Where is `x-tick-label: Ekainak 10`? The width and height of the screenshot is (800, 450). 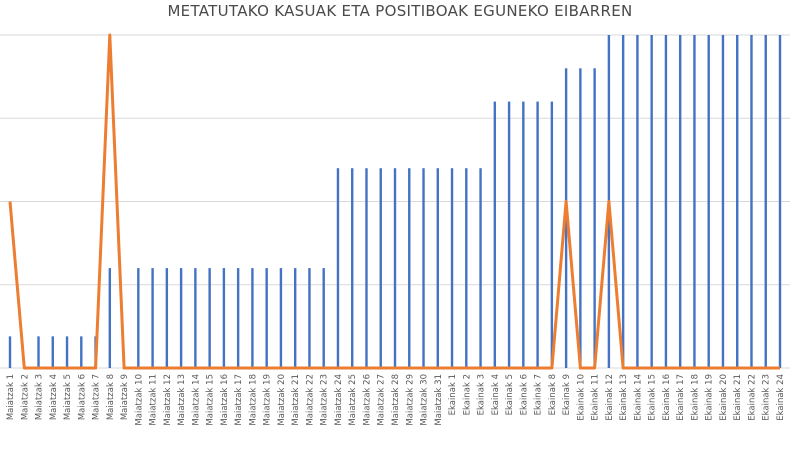 x-tick-label: Ekainak 10 is located at coordinates (581, 397).